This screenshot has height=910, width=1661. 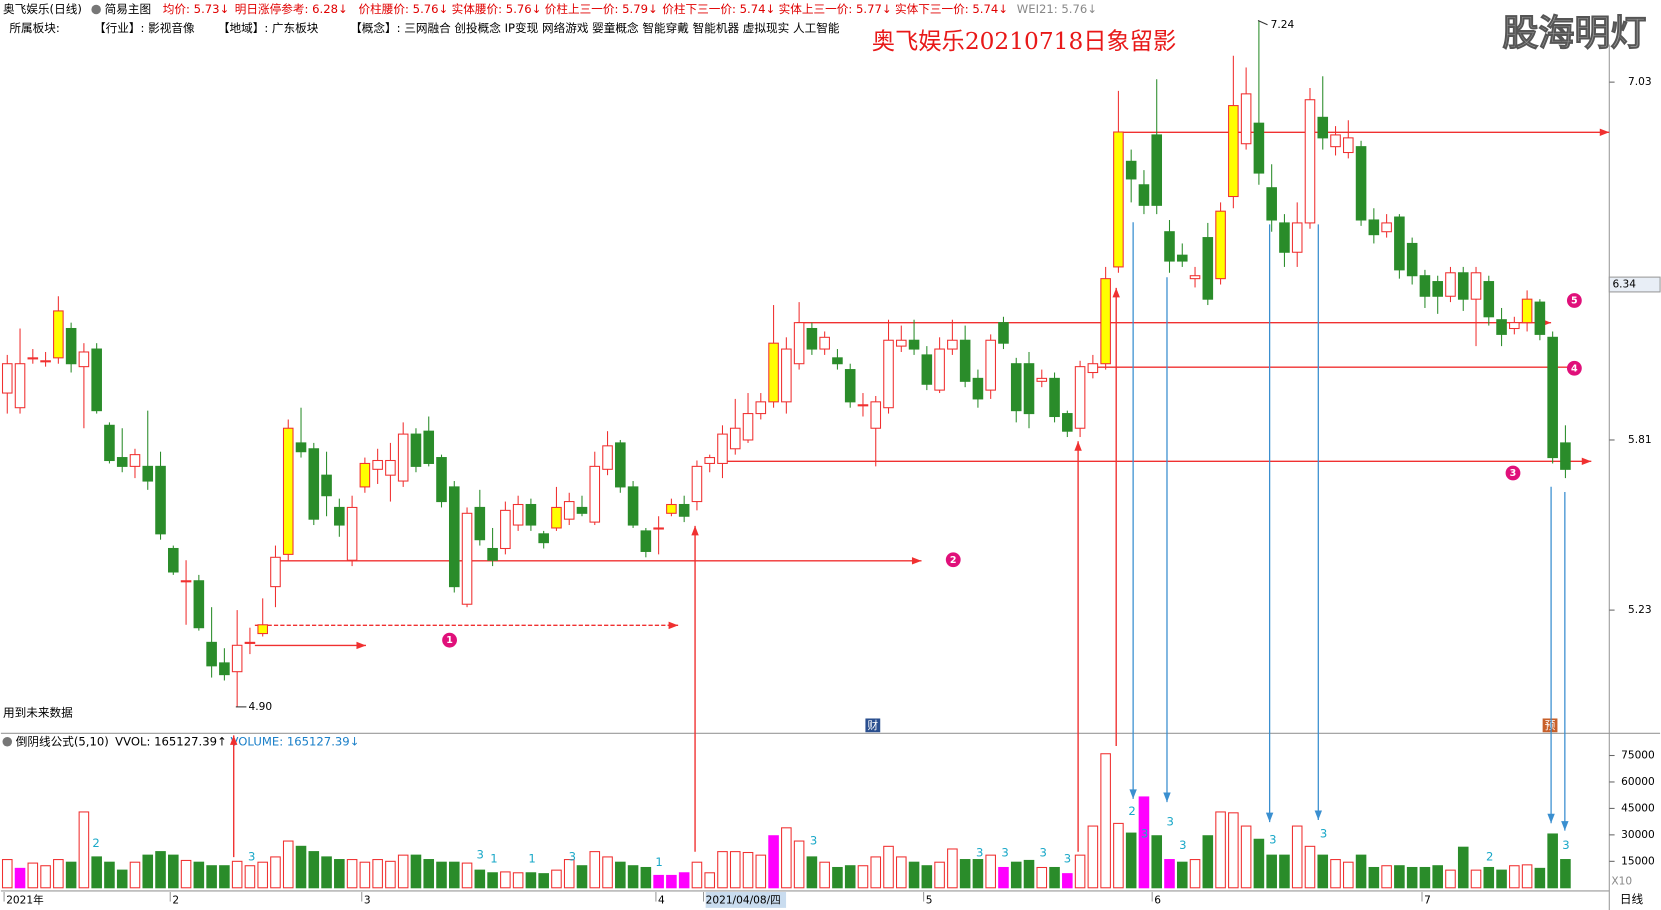 What do you see at coordinates (128, 9) in the screenshot?
I see `main-chart-name: 简易主图` at bounding box center [128, 9].